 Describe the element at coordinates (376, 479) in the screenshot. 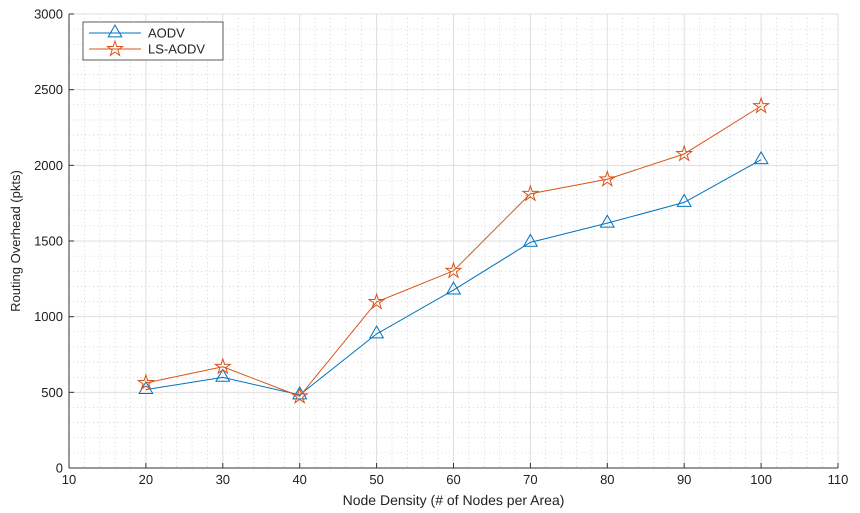

I see `x-tick-label: 50` at that location.